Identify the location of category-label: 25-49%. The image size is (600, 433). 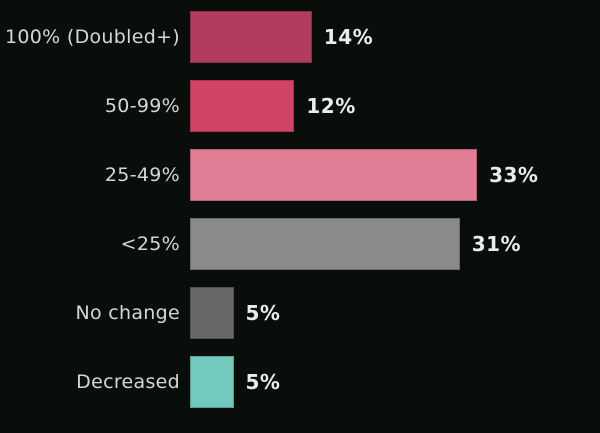
(90, 175).